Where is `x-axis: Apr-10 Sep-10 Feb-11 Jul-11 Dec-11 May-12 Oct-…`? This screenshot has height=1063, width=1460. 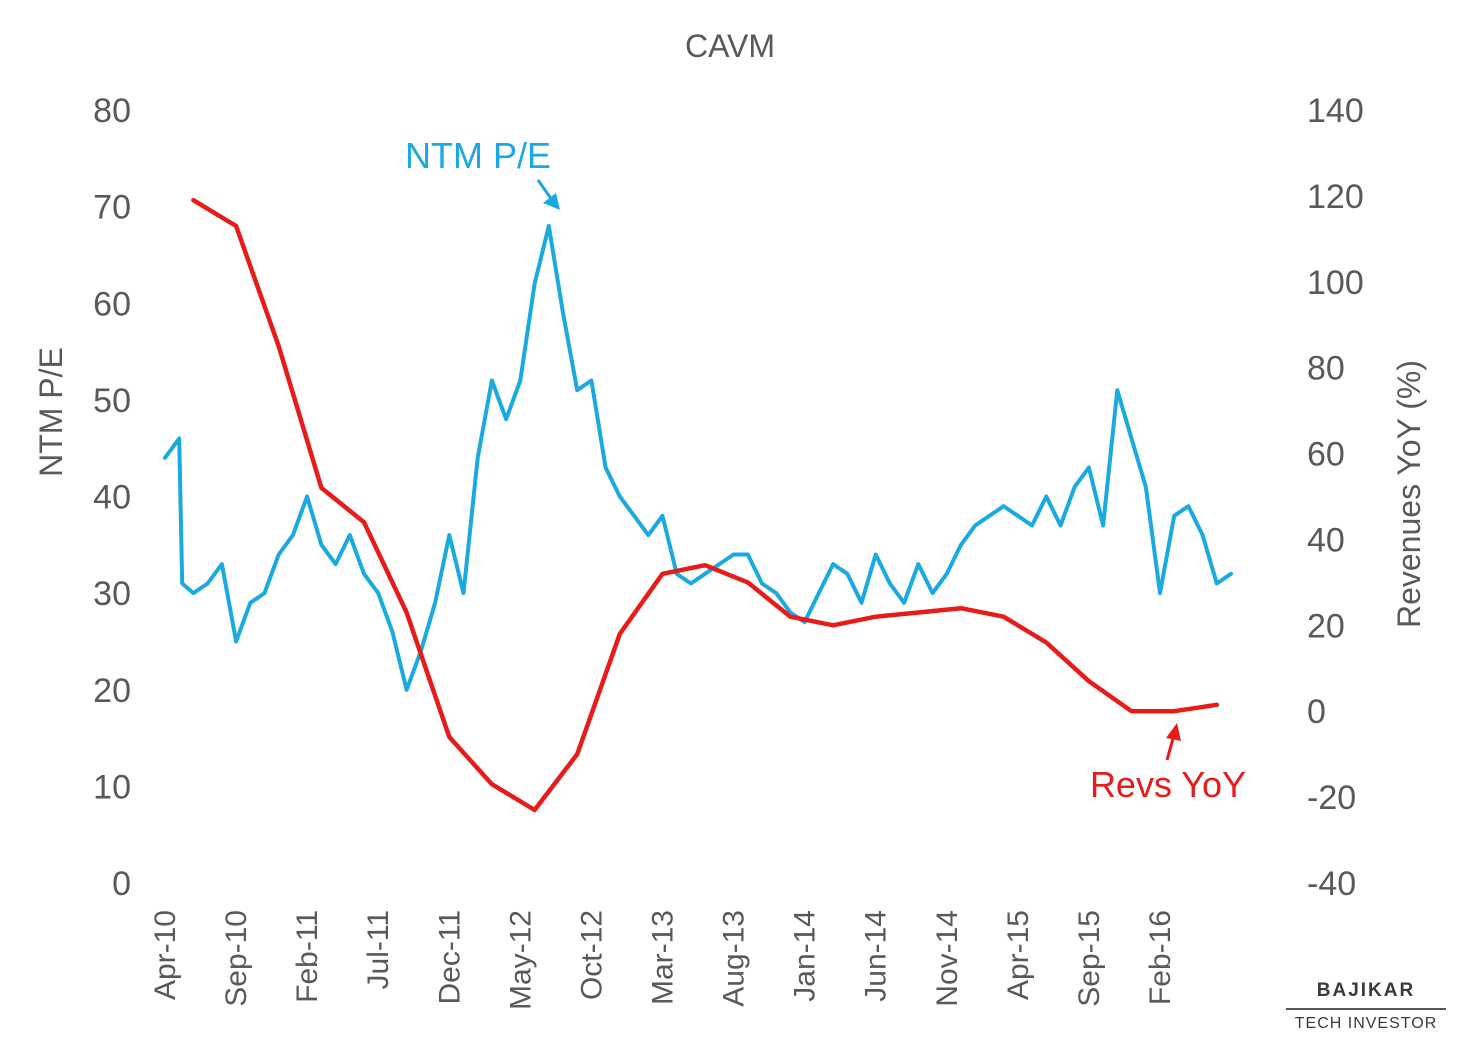
x-axis: Apr-10 Sep-10 Feb-11 Jul-11 Dec-11 May-12 Oct-… is located at coordinates (663, 960).